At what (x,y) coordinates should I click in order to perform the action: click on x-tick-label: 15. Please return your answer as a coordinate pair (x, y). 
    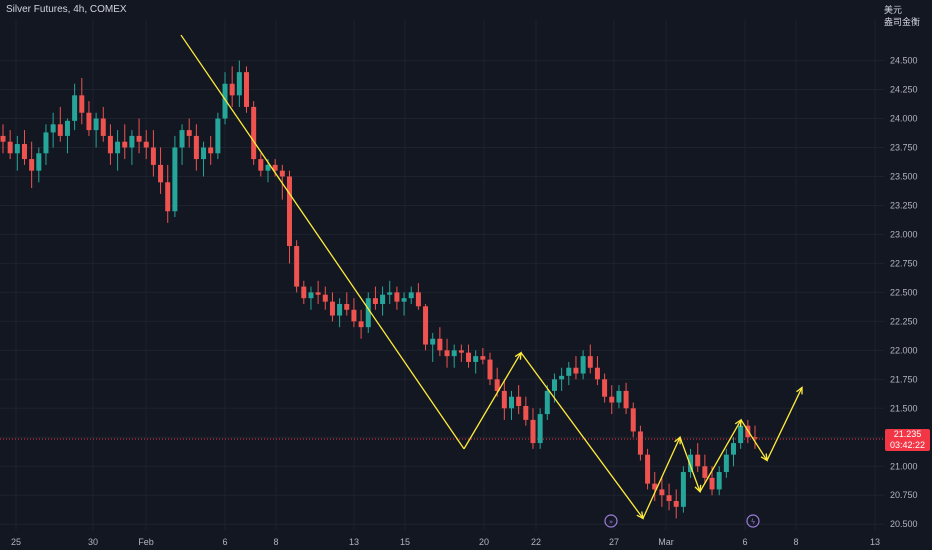
    Looking at the image, I should click on (405, 542).